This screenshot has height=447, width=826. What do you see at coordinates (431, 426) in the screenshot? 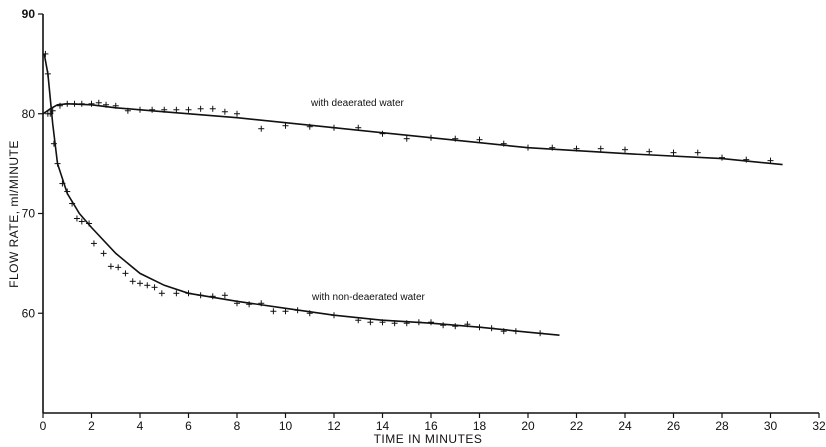
I see `x-tick-label: 16` at bounding box center [431, 426].